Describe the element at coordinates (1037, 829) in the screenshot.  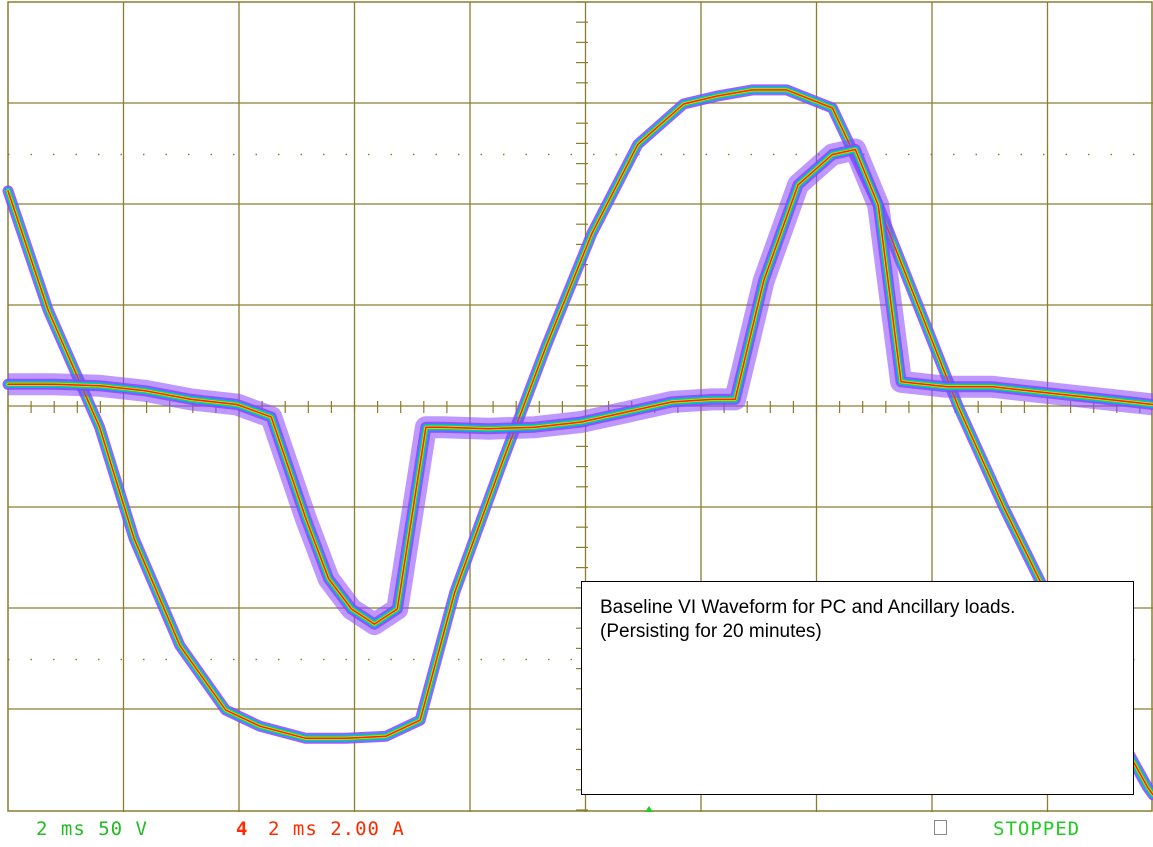
I see `acquisition-status: STOPPED` at that location.